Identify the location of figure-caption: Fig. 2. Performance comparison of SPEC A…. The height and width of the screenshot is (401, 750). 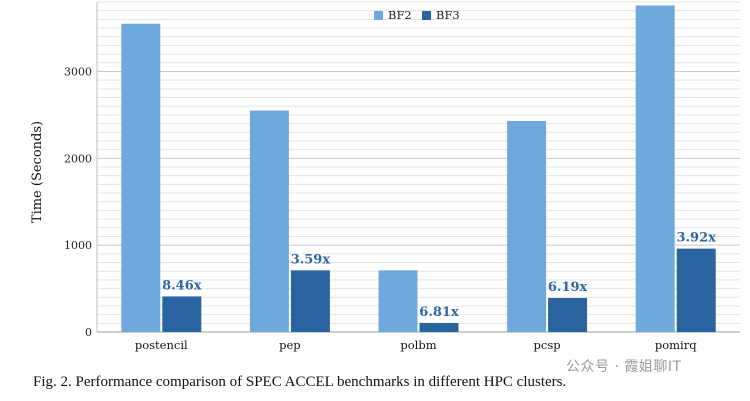
(300, 382).